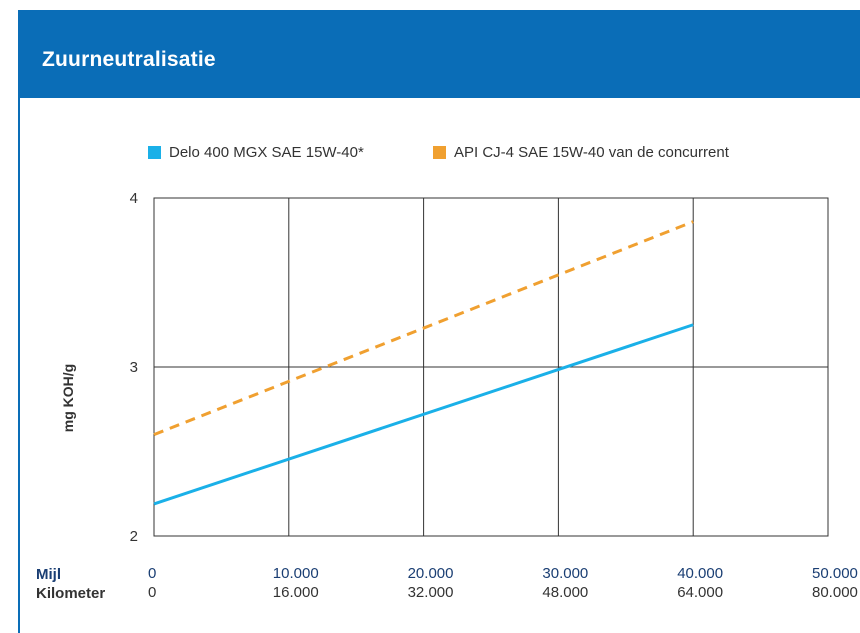  I want to click on legend-item-api: API CJ-4 SAE 15W-40 van de concurrent, so click(581, 152).